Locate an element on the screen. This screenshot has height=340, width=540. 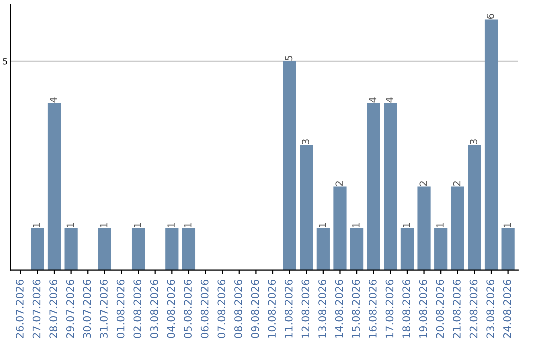
x-tick-label: 22.08.2026 is located at coordinates (474, 309).